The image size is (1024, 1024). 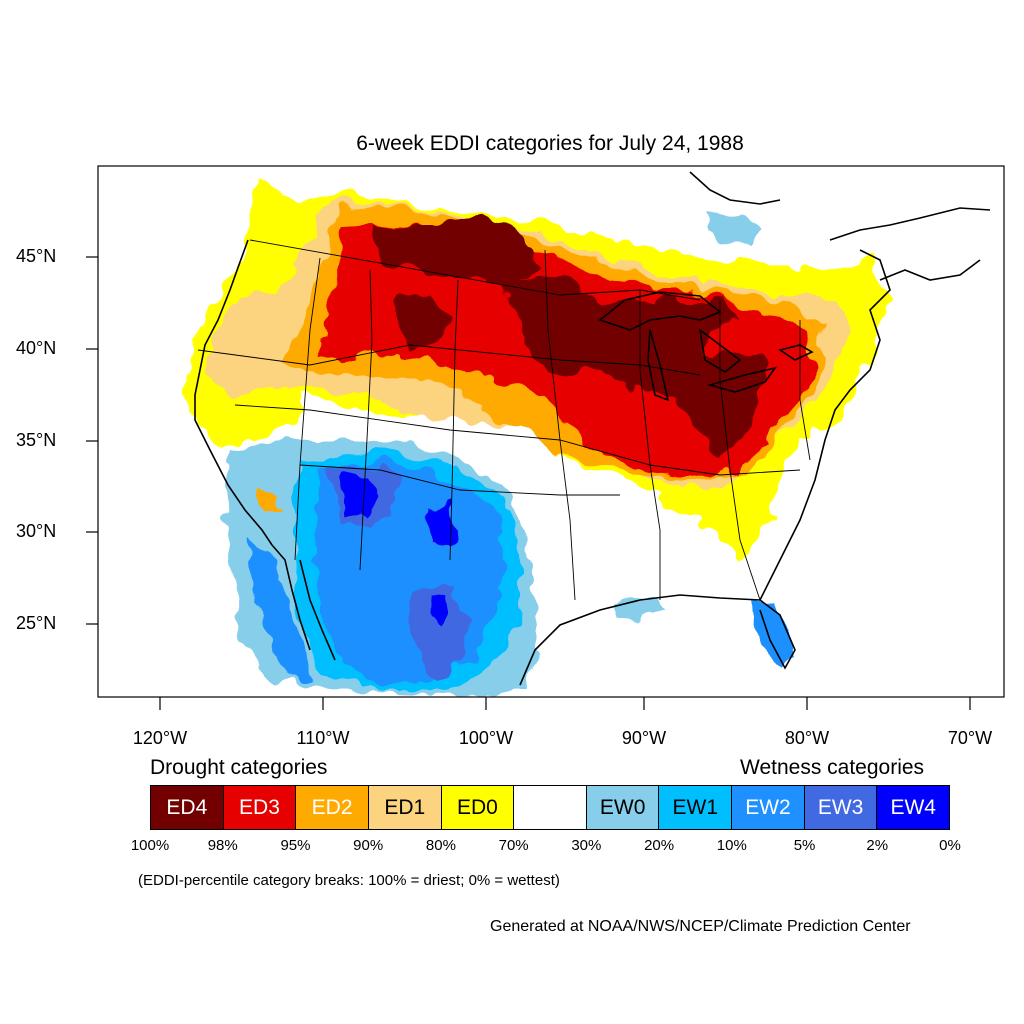 What do you see at coordinates (437, 610) in the screenshot?
I see `ew4-region-tx` at bounding box center [437, 610].